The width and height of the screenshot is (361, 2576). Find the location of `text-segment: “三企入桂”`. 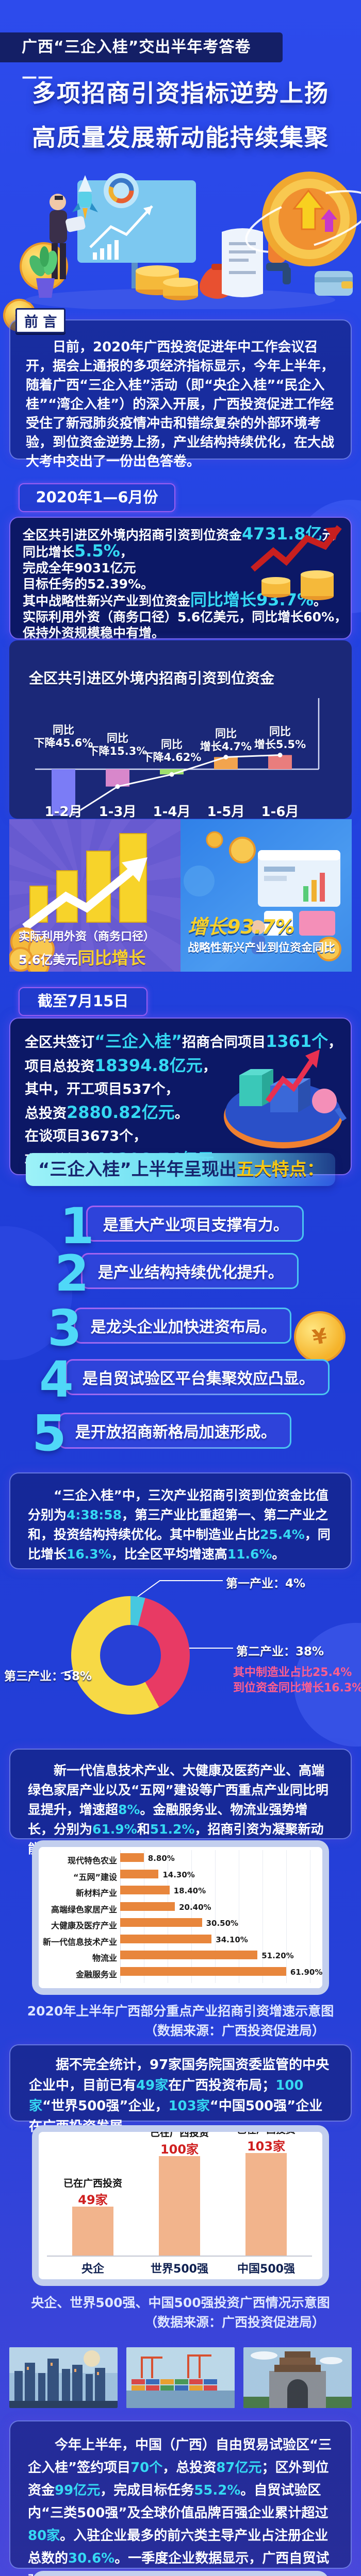

text-segment: “三企入桂” is located at coordinates (138, 1041).